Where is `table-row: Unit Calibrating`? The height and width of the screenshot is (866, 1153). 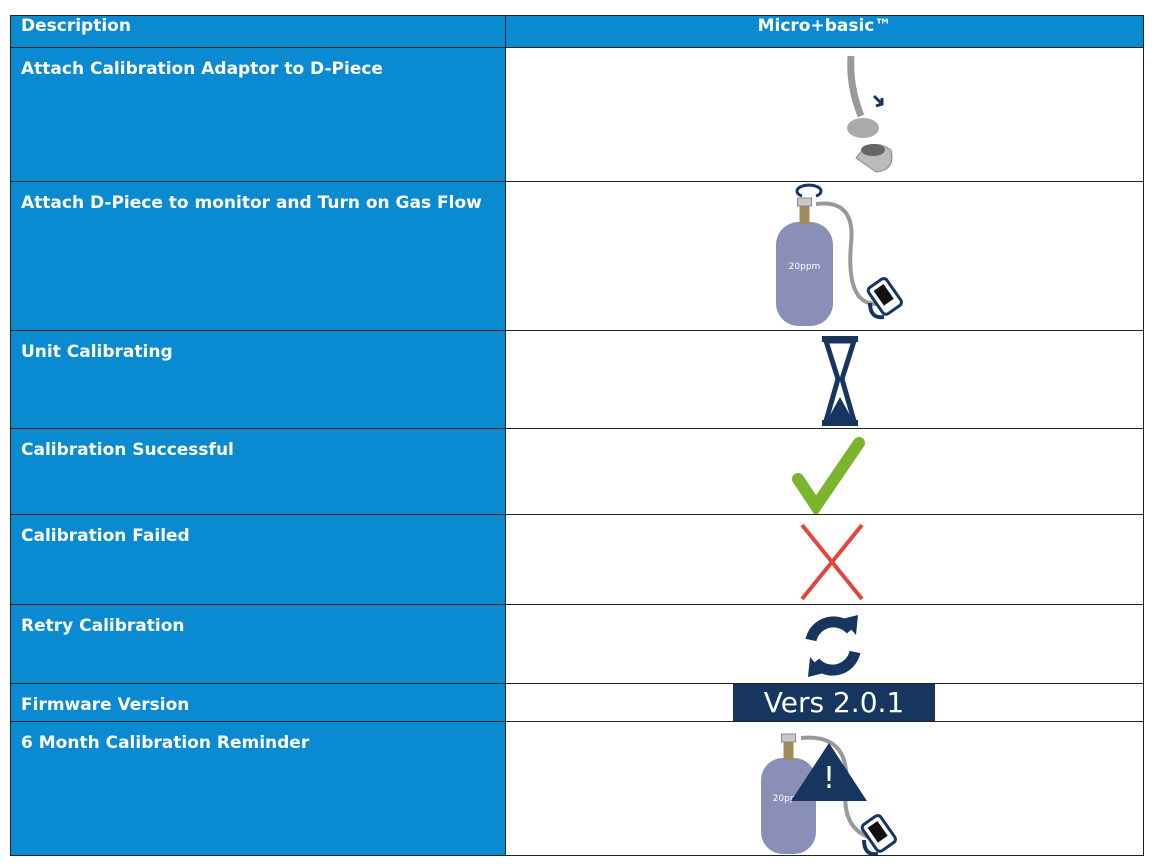
table-row: Unit Calibrating is located at coordinates (577, 379).